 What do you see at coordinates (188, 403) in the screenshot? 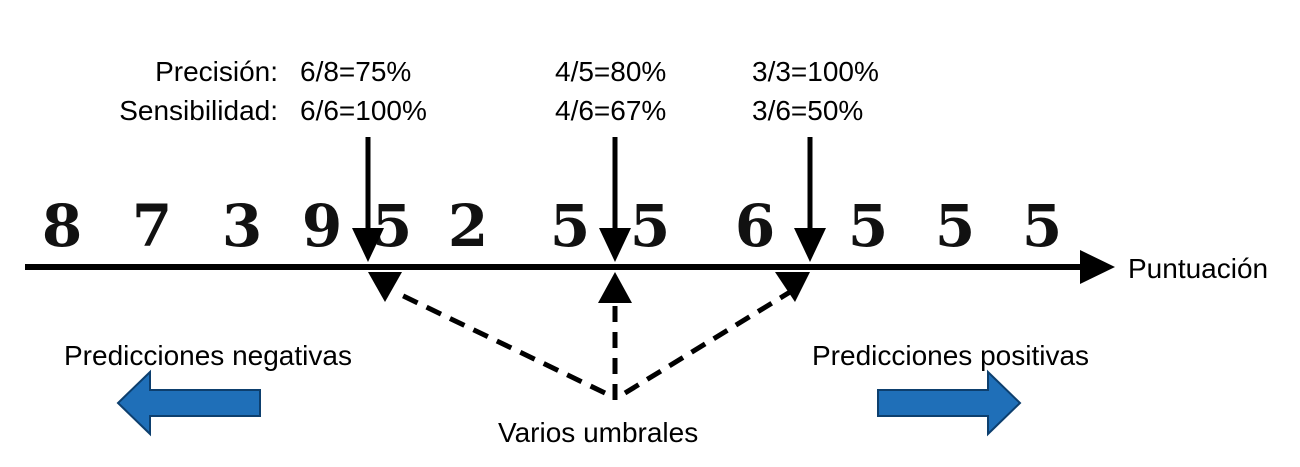
I see `negative-direction-arrow` at bounding box center [188, 403].